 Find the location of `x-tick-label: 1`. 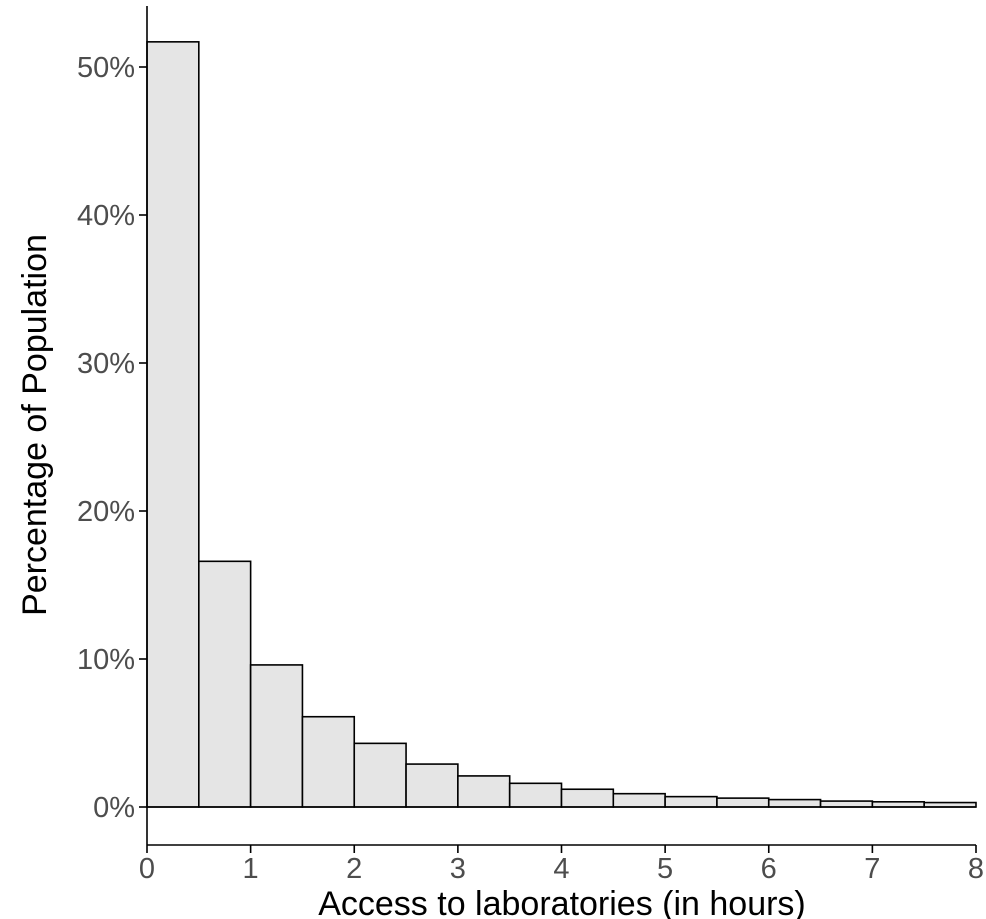

x-tick-label: 1 is located at coordinates (251, 869).